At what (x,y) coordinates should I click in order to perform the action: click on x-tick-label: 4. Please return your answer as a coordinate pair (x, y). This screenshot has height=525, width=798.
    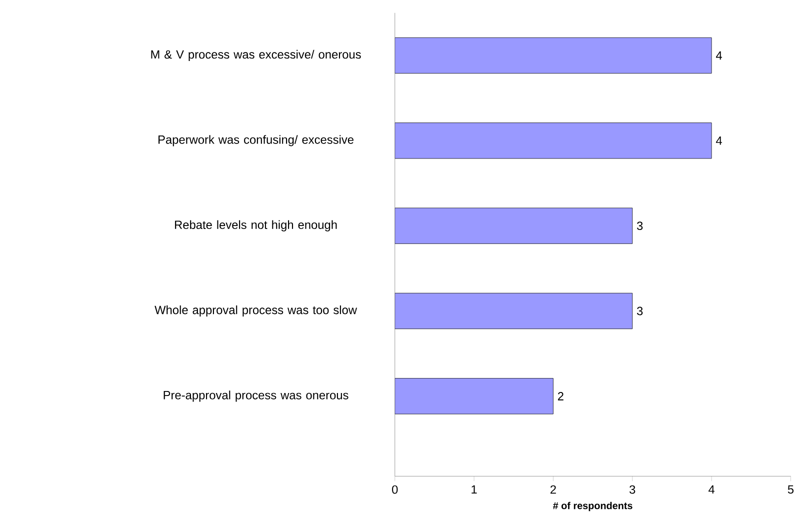
    Looking at the image, I should click on (711, 489).